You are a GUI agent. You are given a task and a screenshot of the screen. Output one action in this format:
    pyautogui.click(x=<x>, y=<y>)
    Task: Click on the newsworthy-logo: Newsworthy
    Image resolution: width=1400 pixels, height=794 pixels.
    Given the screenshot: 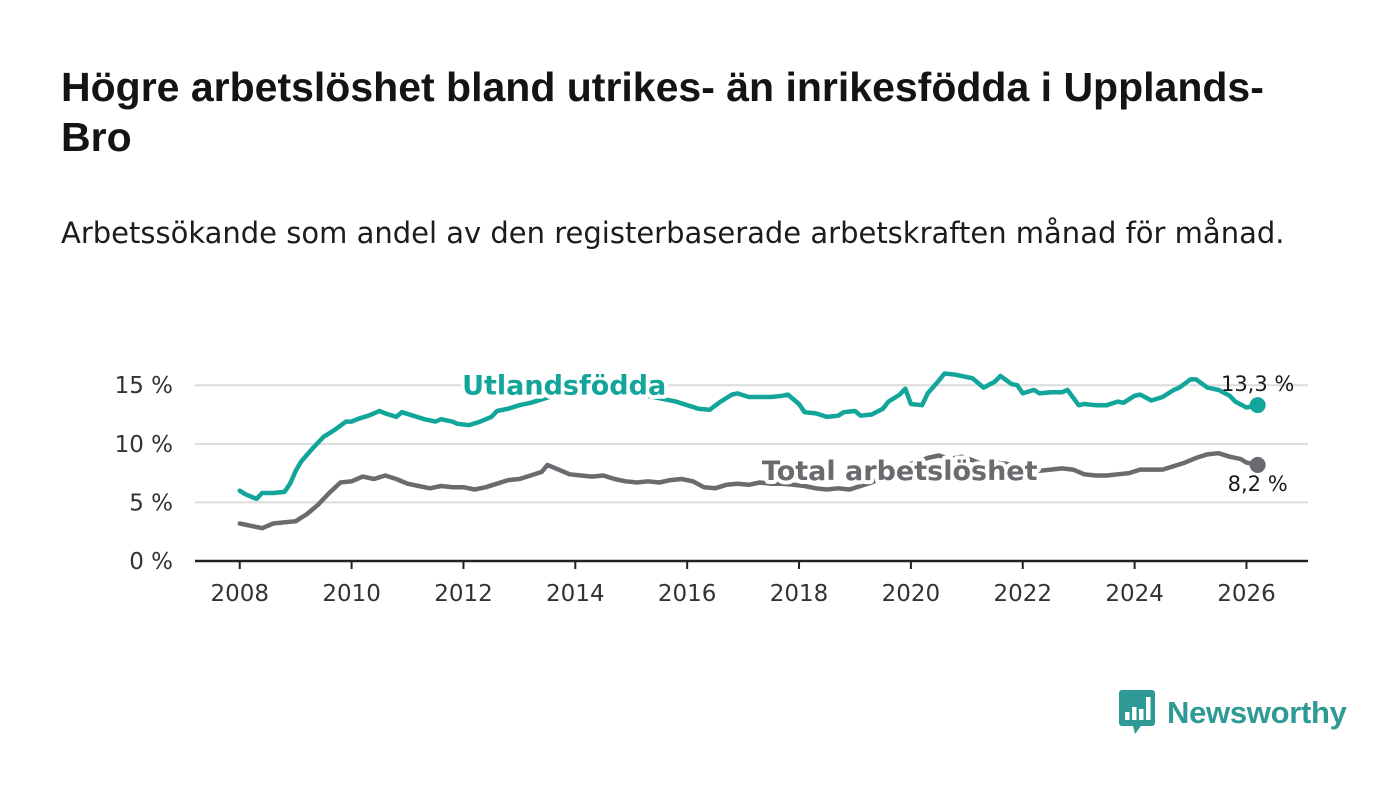 What is the action you would take?
    pyautogui.click(x=1233, y=713)
    